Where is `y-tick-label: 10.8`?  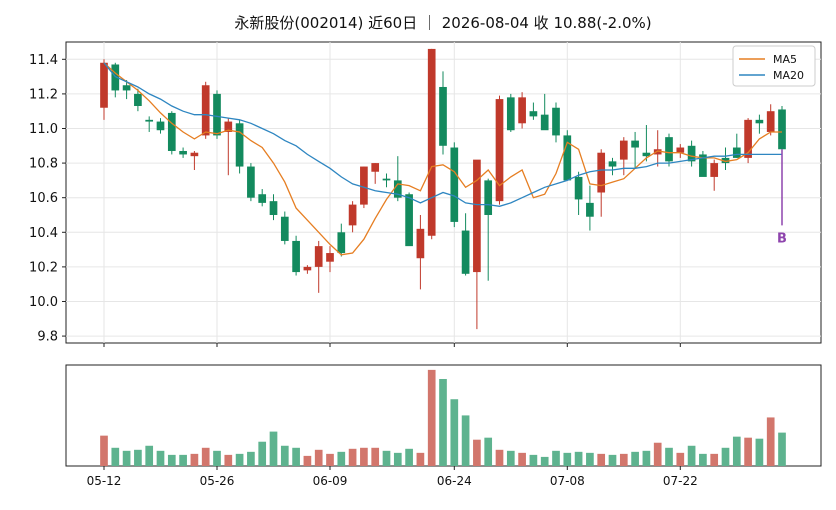 y-tick-label: 10.8 is located at coordinates (43, 164).